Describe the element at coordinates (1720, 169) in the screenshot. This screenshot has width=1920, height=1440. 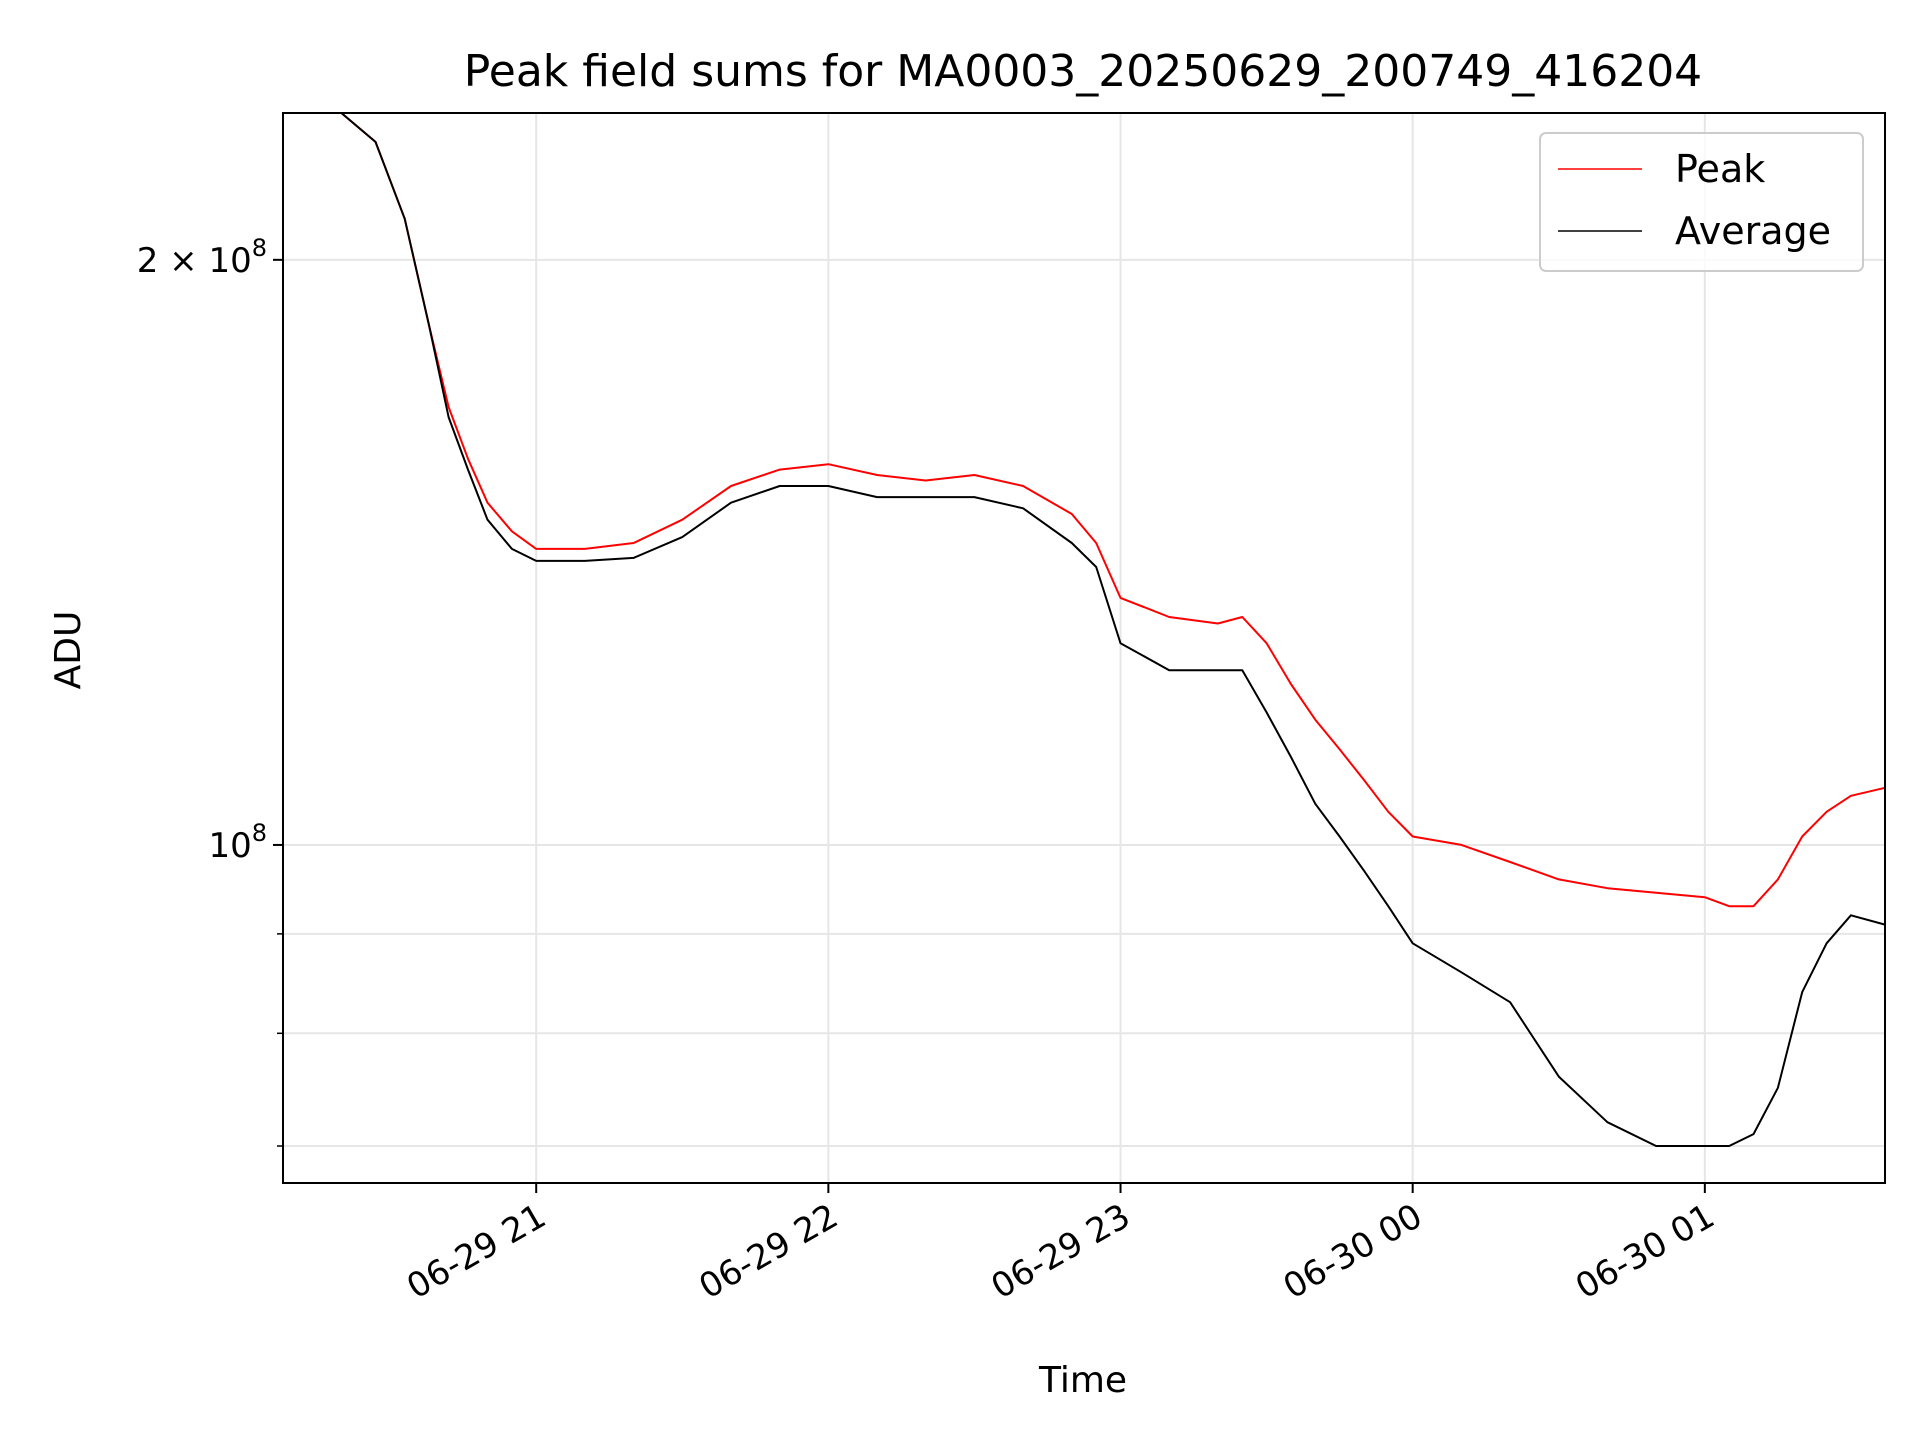
I see `legend-label-peak: Peak` at that location.